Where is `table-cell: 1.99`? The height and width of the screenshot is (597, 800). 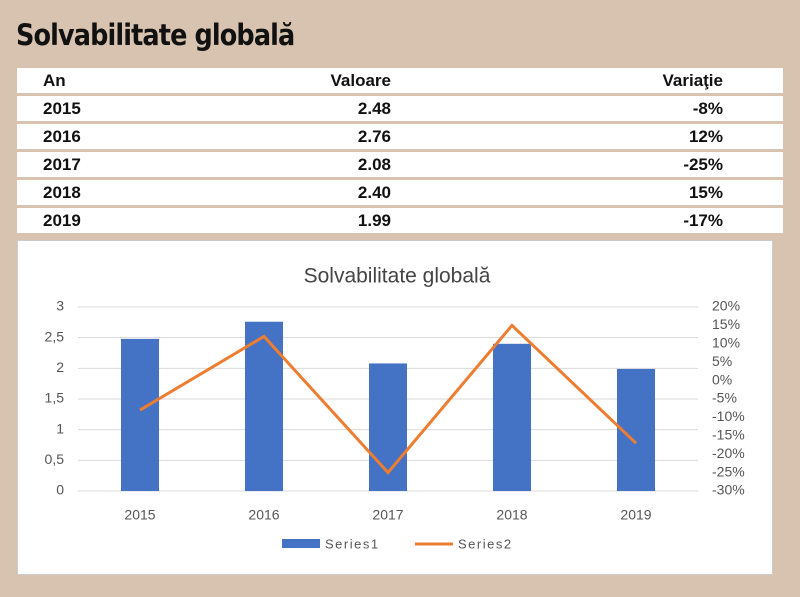
table-cell: 1.99 is located at coordinates (374, 220).